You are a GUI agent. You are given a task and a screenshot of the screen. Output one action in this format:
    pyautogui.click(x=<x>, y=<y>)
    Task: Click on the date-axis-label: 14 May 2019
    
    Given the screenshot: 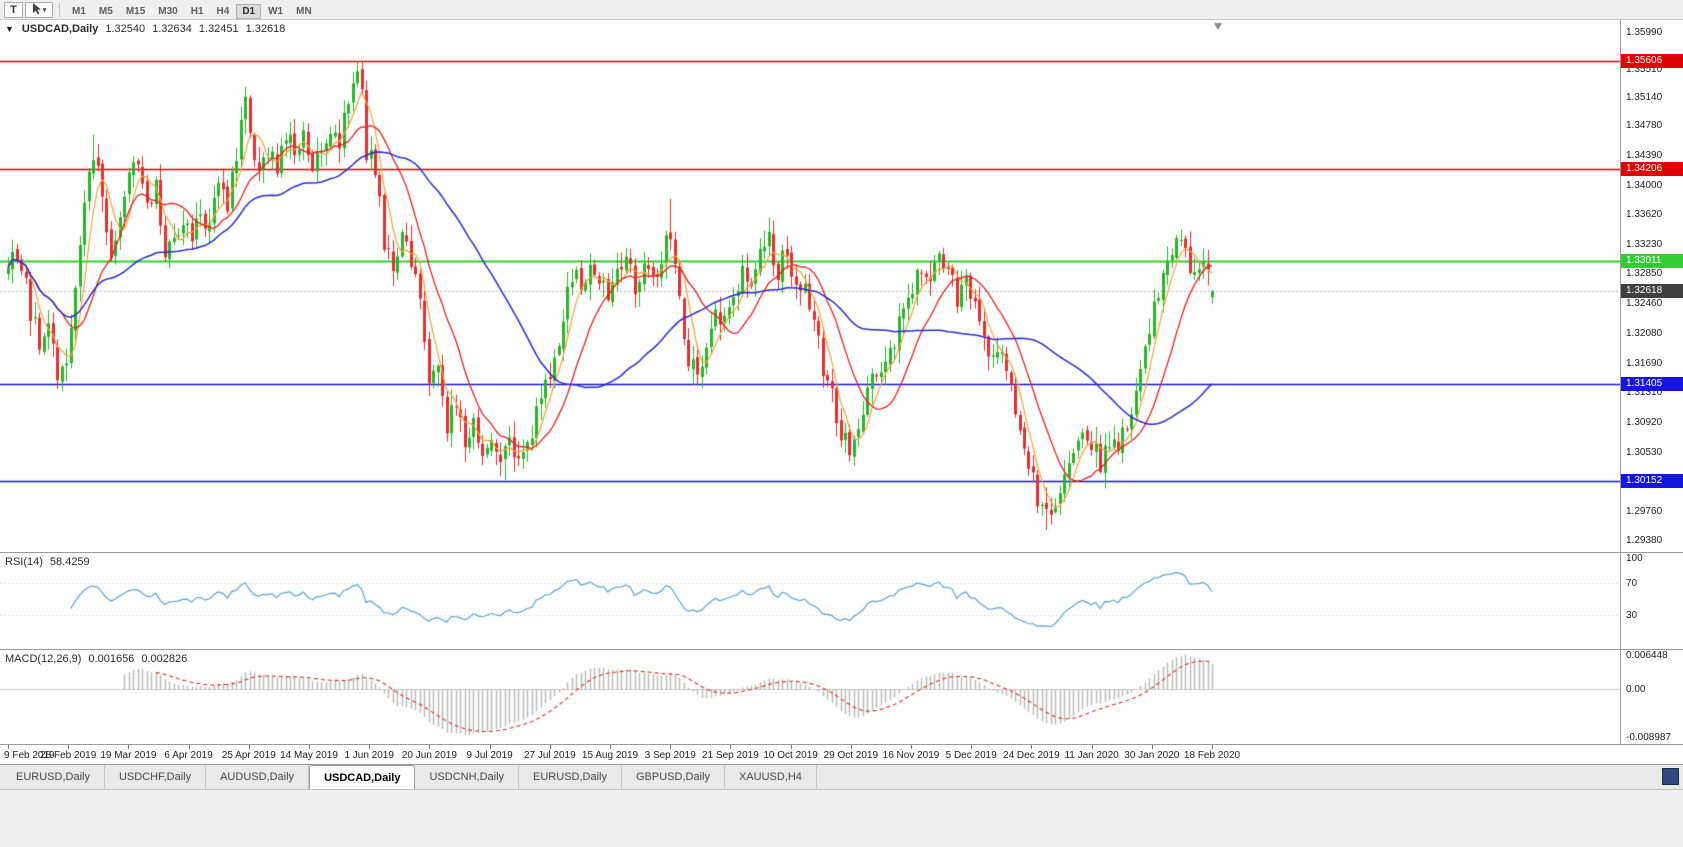 What is the action you would take?
    pyautogui.click(x=309, y=755)
    